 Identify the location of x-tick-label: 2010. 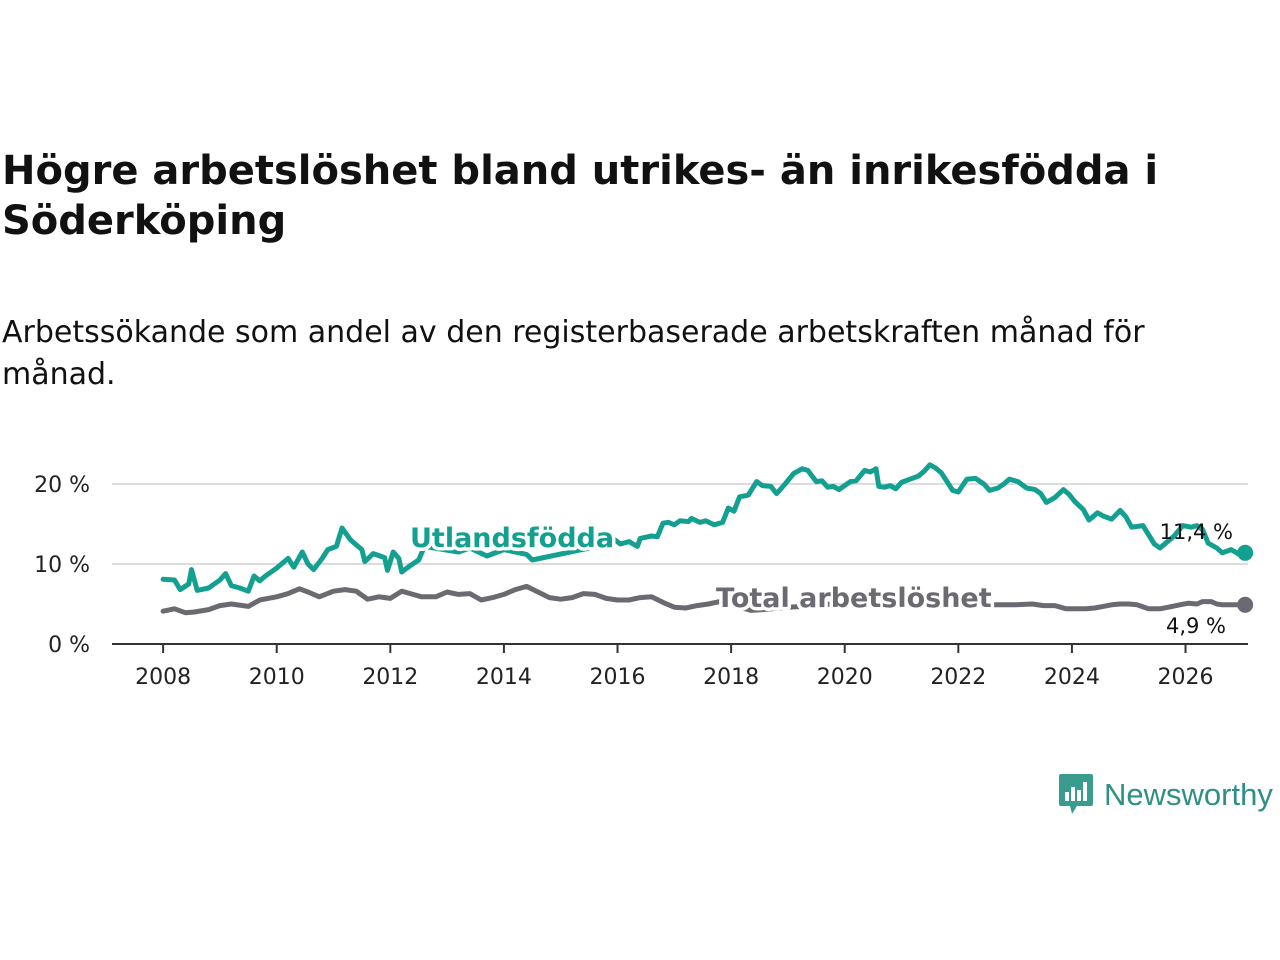
(277, 677).